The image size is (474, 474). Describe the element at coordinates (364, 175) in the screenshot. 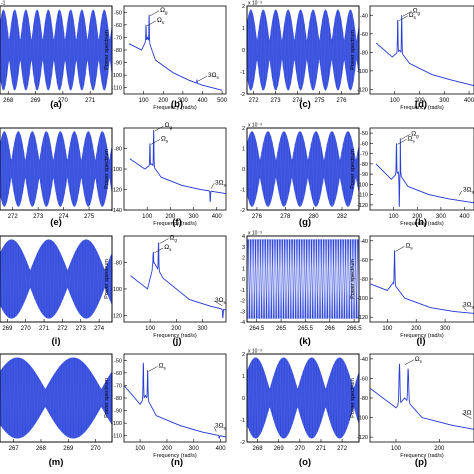

I see `y-tick-label: -90` at that location.